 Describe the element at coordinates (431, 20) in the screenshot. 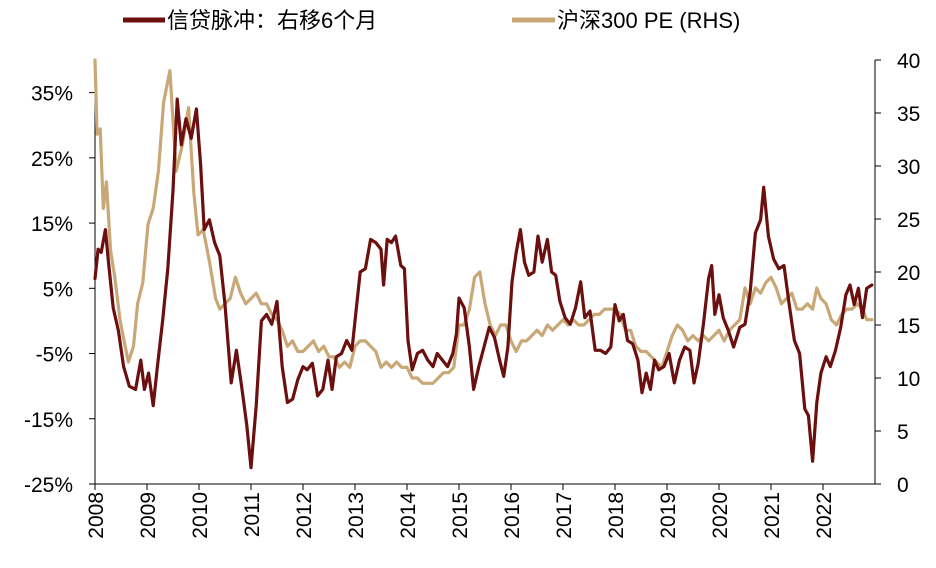

I see `legend: 信贷脉冲：右移6个月 沪深300 PE (RHS)` at that location.